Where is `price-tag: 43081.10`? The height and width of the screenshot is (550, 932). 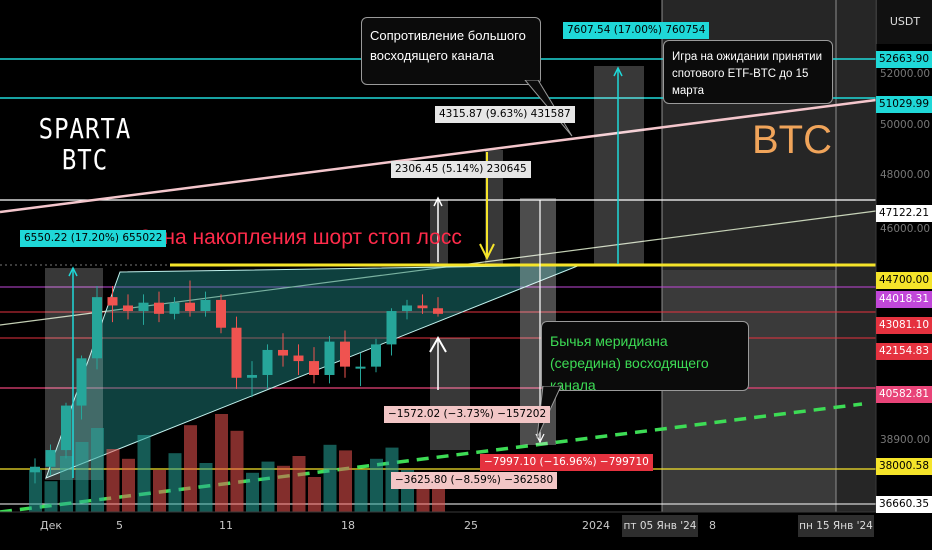 price-tag: 43081.10 is located at coordinates (904, 325).